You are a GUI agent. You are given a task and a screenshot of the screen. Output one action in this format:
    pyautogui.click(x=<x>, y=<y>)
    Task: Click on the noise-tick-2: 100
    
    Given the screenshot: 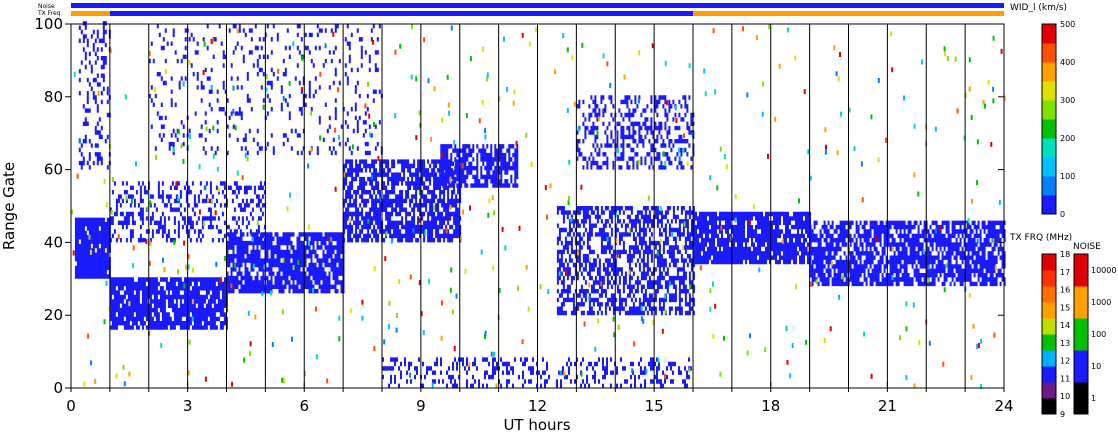 What is the action you would take?
    pyautogui.click(x=1098, y=334)
    